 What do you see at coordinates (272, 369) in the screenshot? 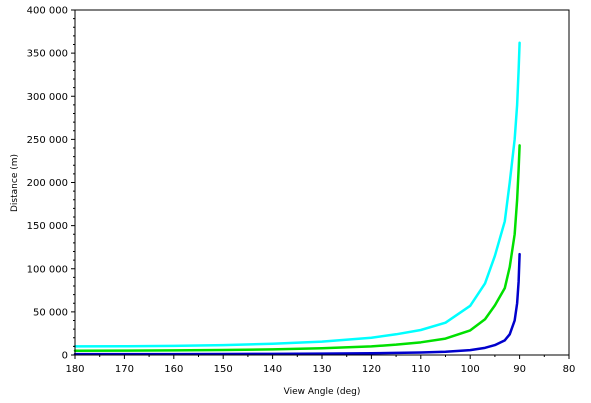
I see `x-tick-label: 140` at bounding box center [272, 369].